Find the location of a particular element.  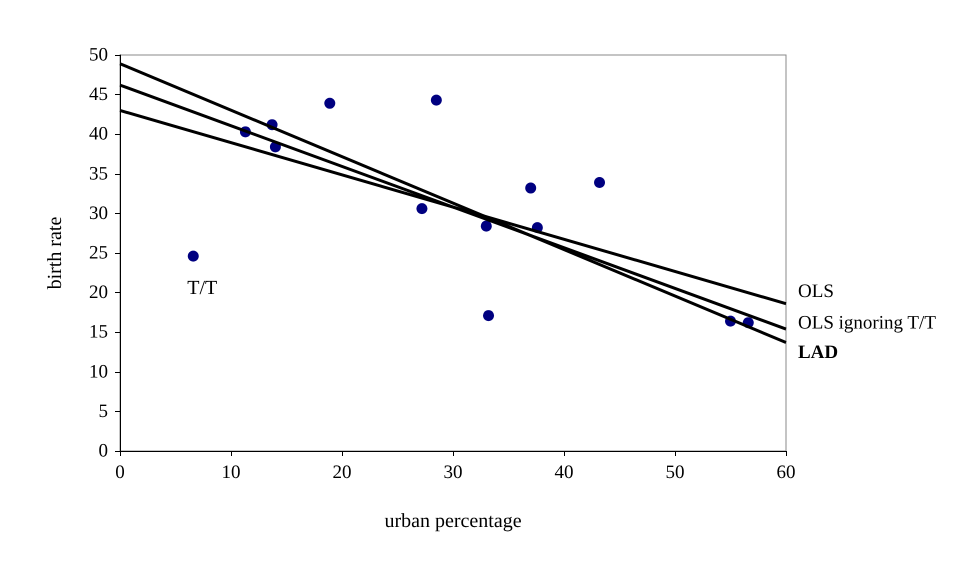

y-tick-label: 20 is located at coordinates (98, 293).